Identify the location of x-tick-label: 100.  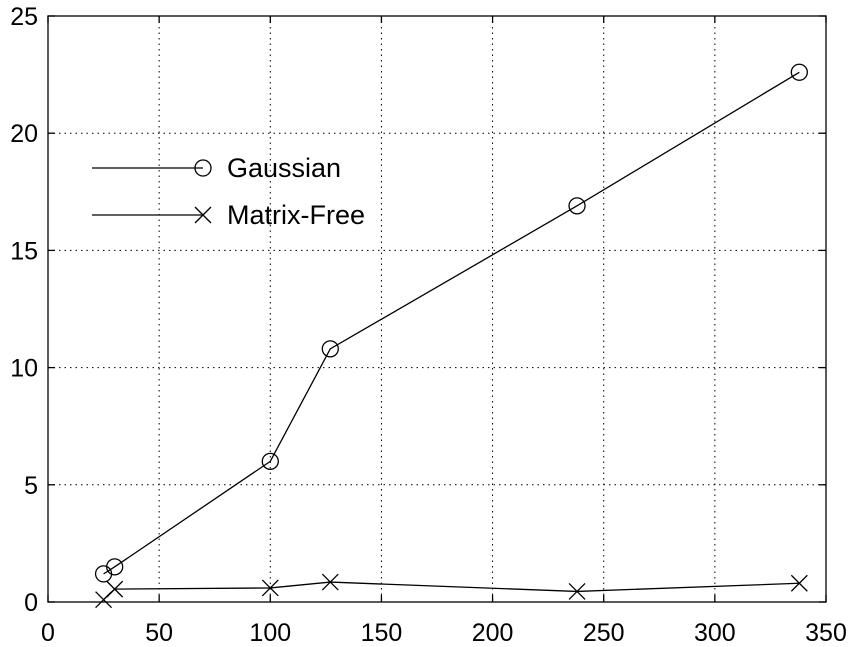
(270, 633).